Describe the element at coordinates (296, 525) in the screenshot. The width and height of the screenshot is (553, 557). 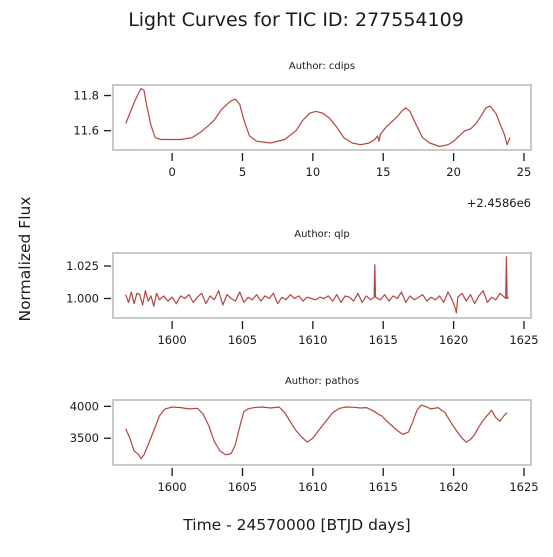
I see `x-axis-label: Time - 24570000 [BTJD days]` at that location.